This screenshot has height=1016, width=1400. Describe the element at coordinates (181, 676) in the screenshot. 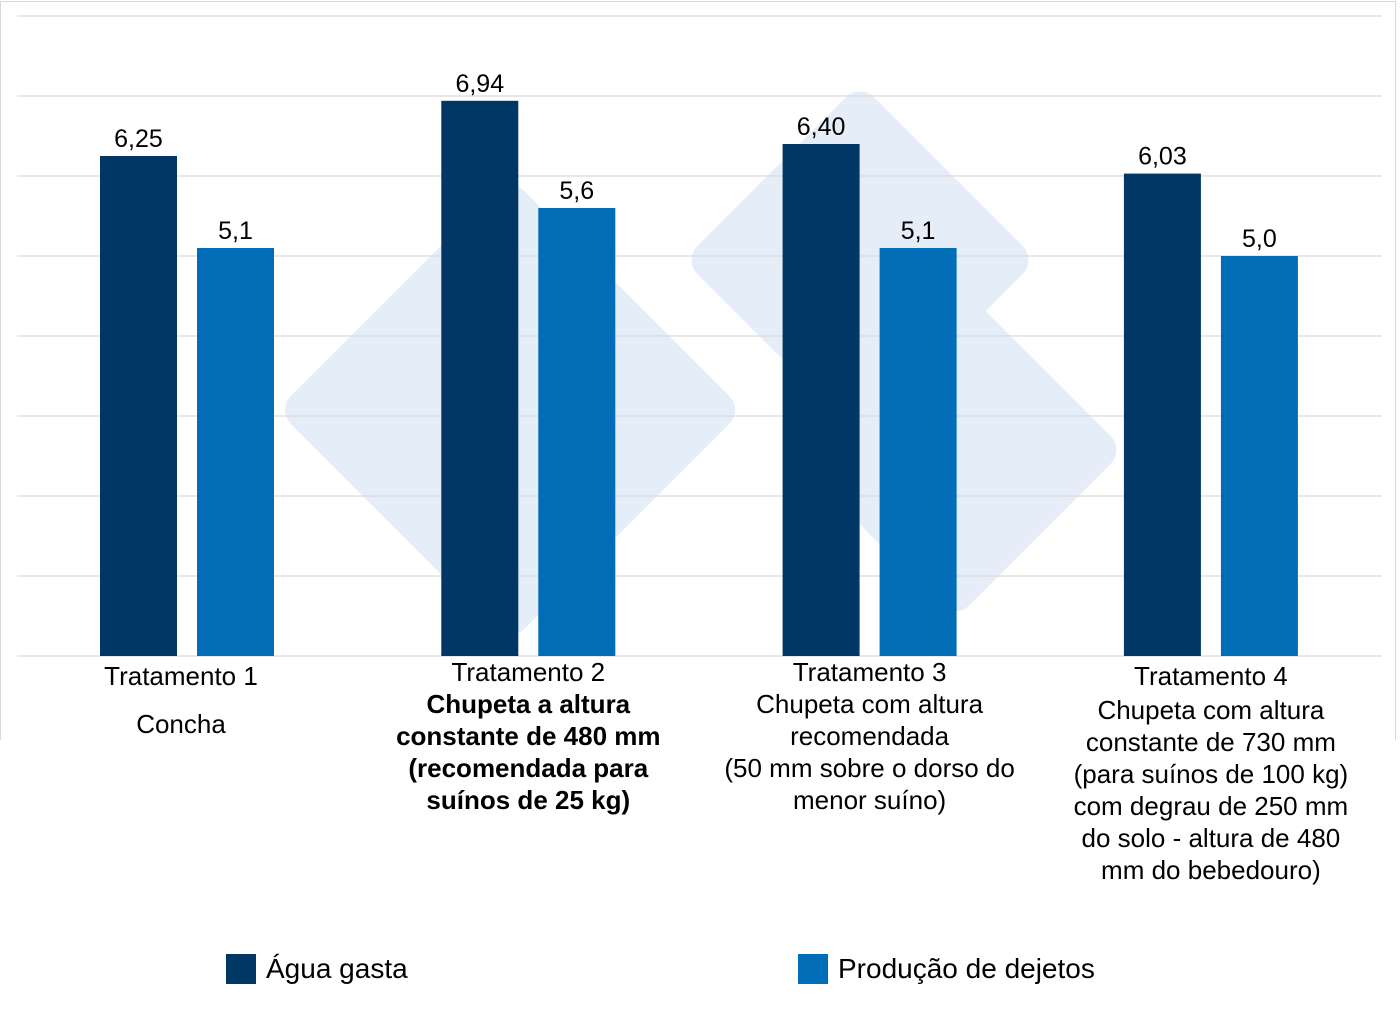

I see `category-name: Tratamento 1` at that location.